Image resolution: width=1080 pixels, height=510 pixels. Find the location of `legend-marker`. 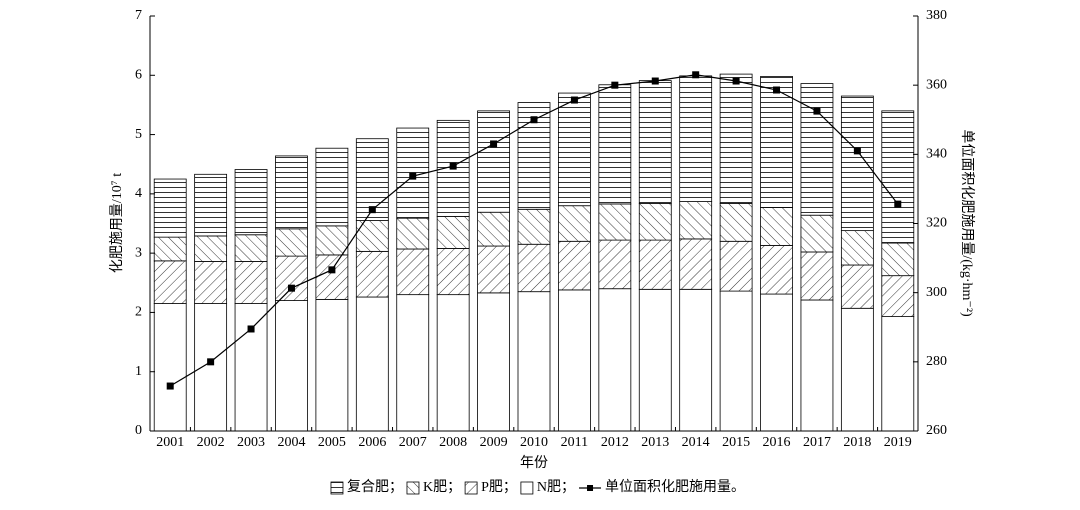

legend-marker is located at coordinates (590, 488).